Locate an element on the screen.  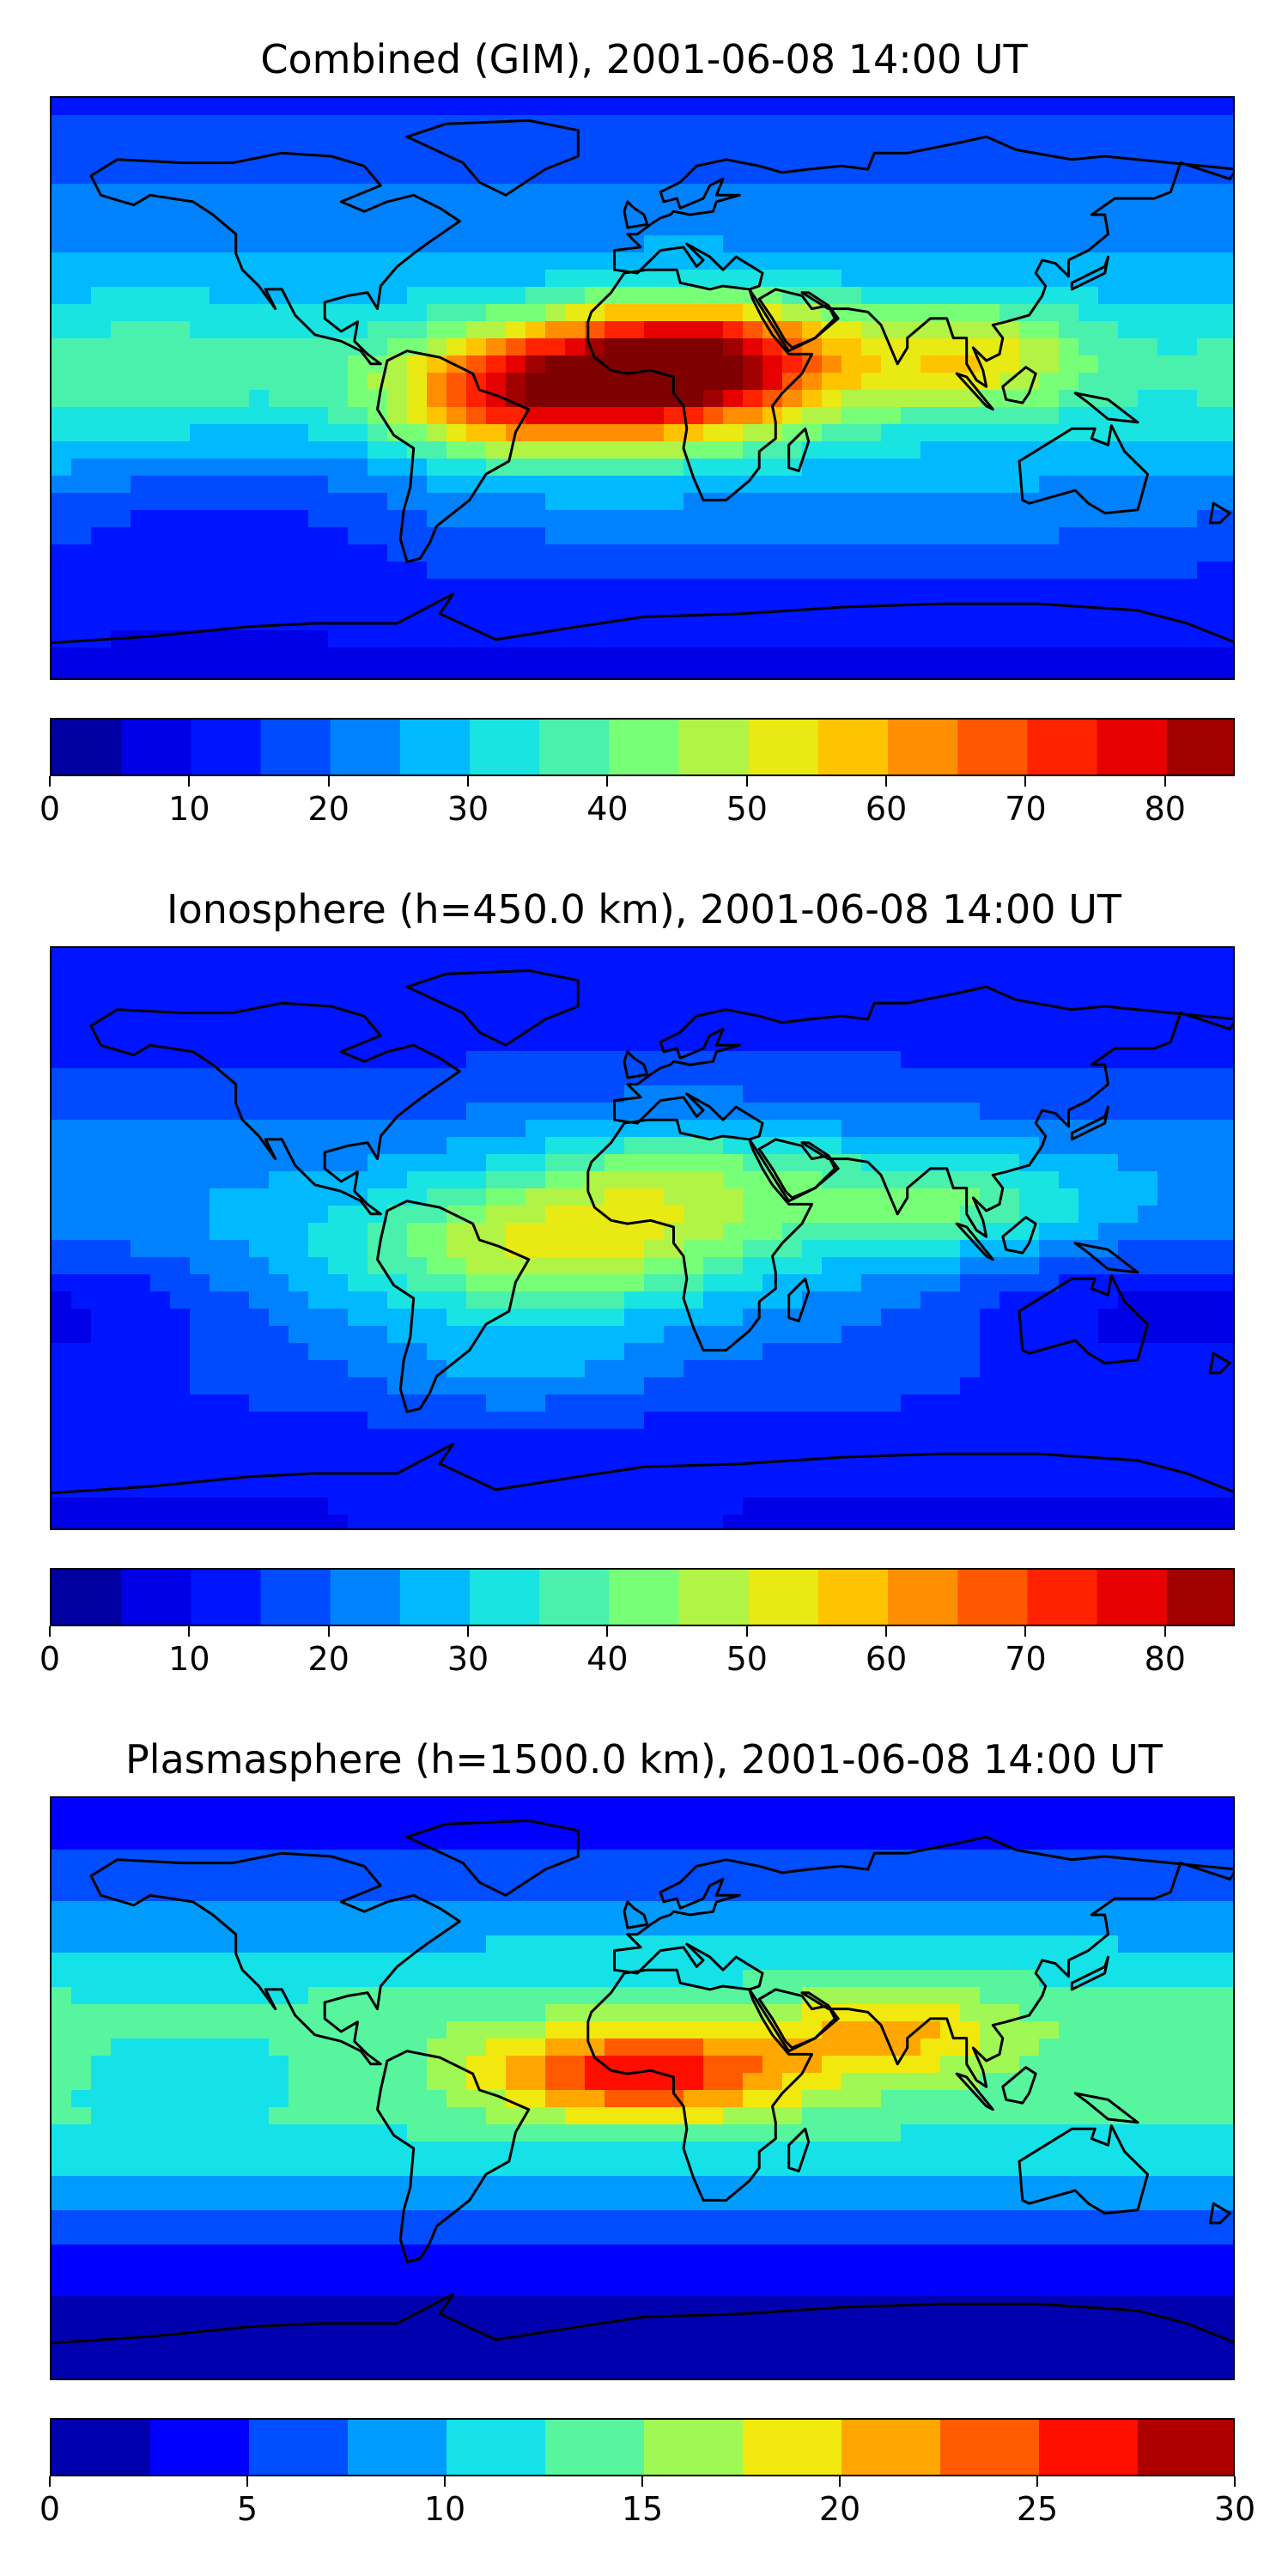
colorbar-tick-label: 0 is located at coordinates (50, 1659).